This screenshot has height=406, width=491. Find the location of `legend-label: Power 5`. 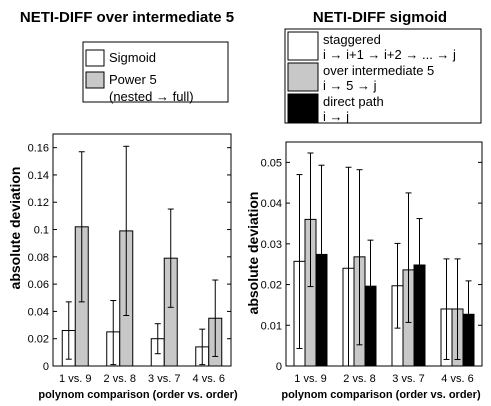

legend-label: Power 5 is located at coordinates (133, 79).